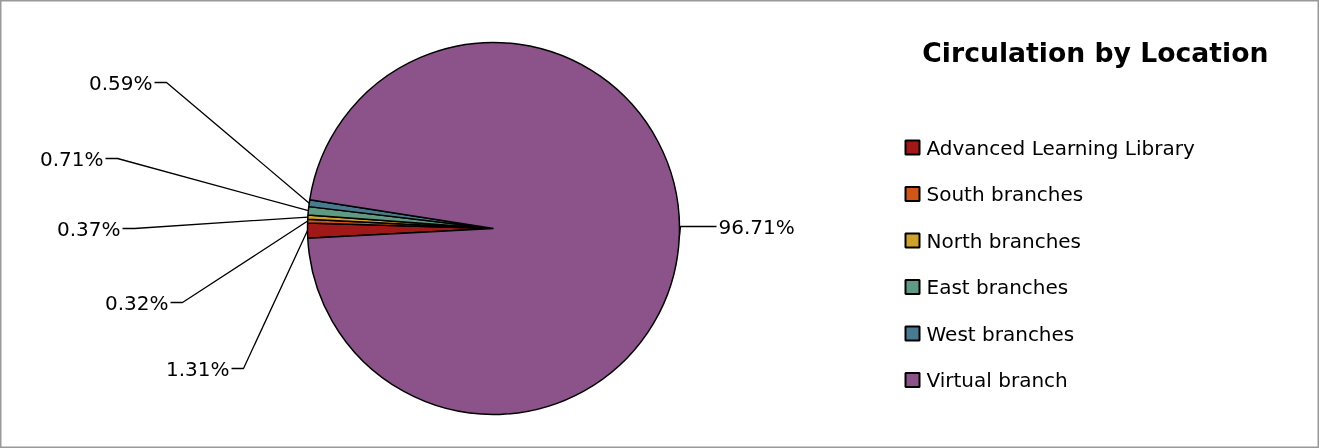  Describe the element at coordinates (997, 287) in the screenshot. I see `legend-label: East branches` at that location.